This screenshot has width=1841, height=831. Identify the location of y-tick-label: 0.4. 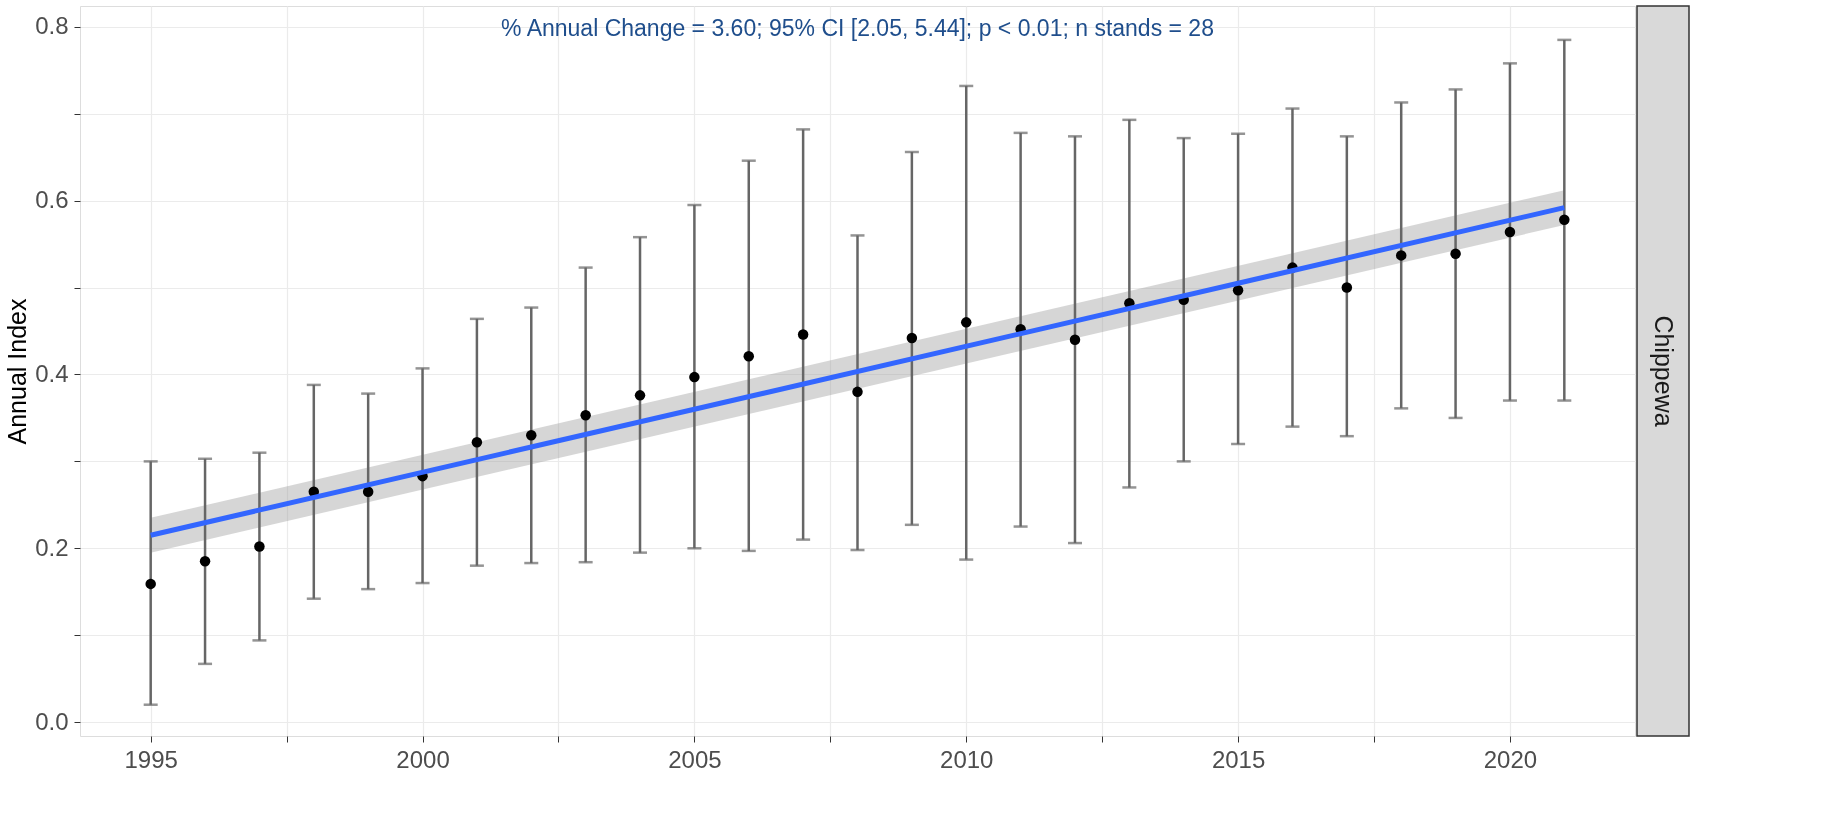
(52, 373).